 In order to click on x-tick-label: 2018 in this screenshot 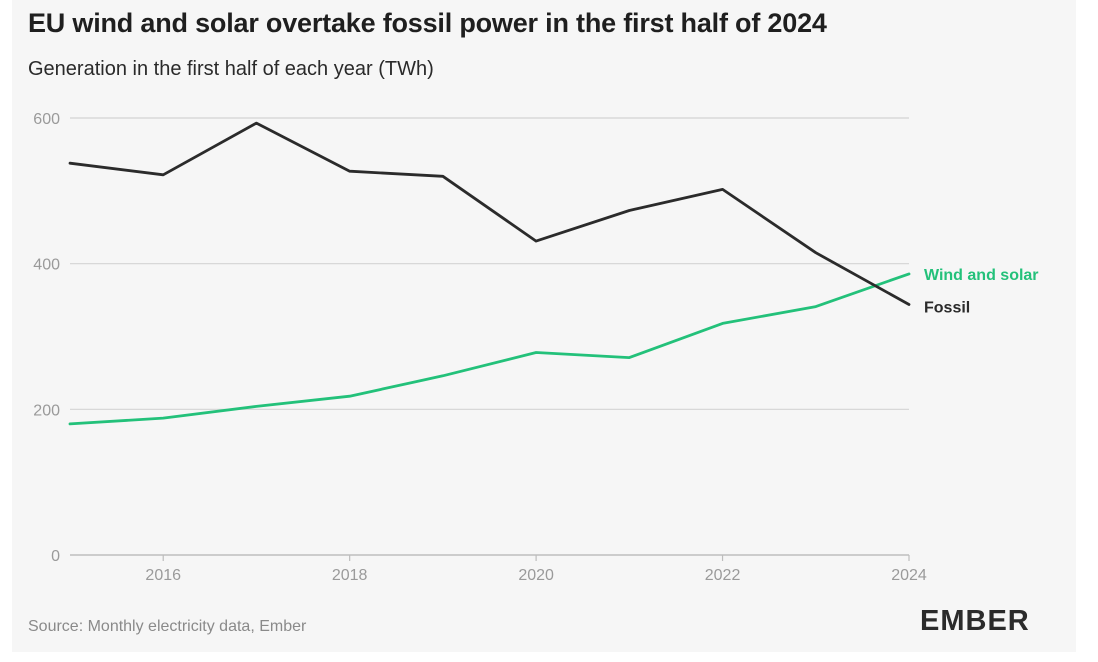, I will do `click(350, 575)`.